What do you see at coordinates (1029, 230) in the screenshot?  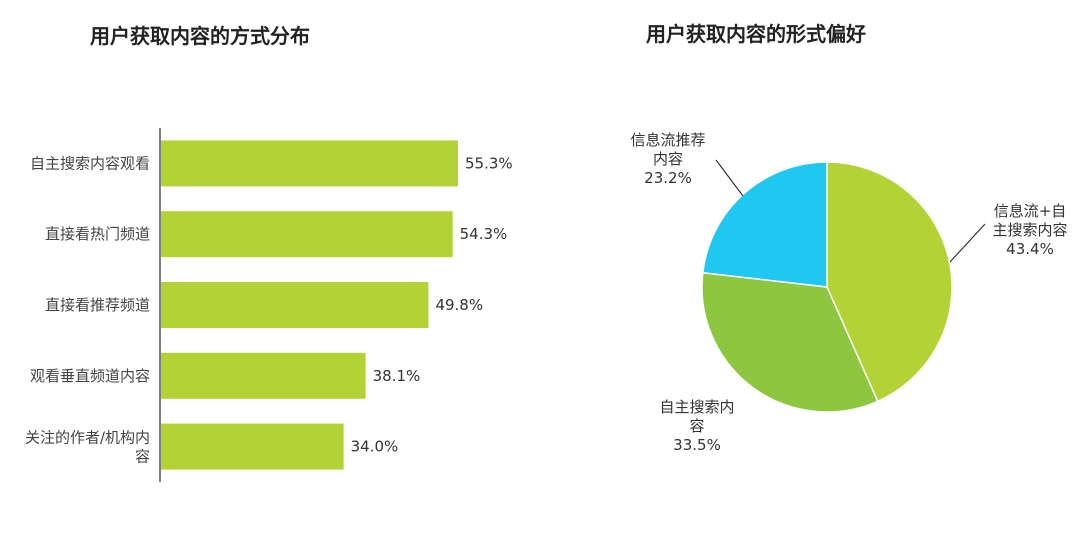 I see `pie-slice-label: 信息流+自主搜索内容 43.4%` at bounding box center [1029, 230].